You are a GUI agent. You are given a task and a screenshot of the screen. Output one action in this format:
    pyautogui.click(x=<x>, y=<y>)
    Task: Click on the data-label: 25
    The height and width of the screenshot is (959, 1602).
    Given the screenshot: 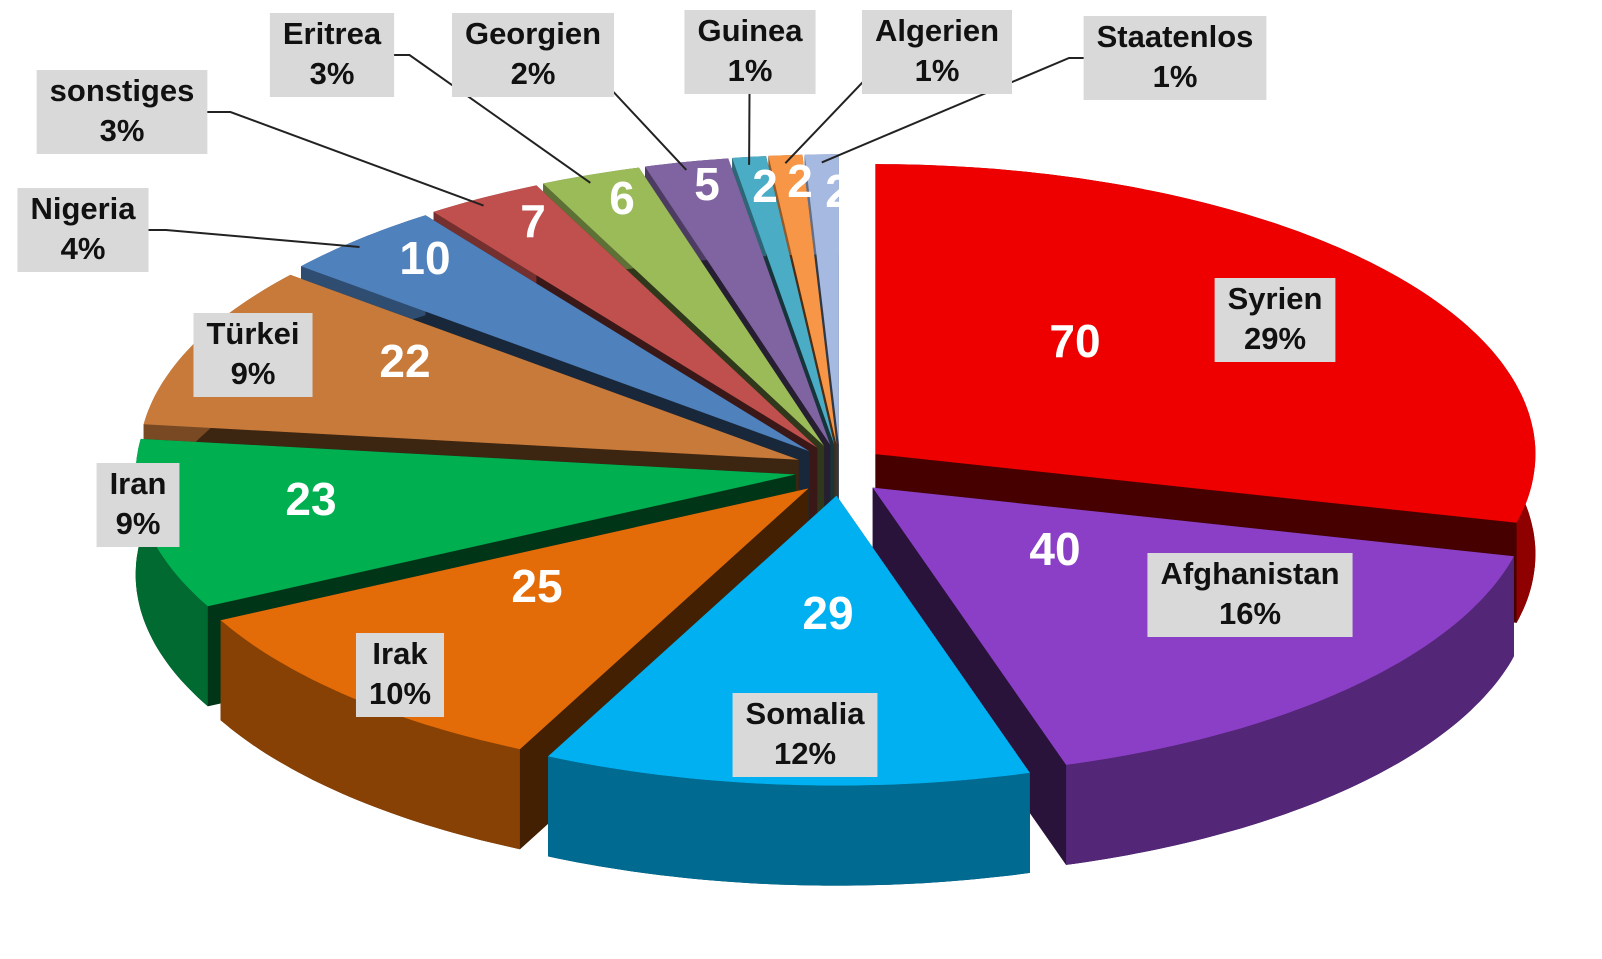 What is the action you would take?
    pyautogui.click(x=536, y=586)
    